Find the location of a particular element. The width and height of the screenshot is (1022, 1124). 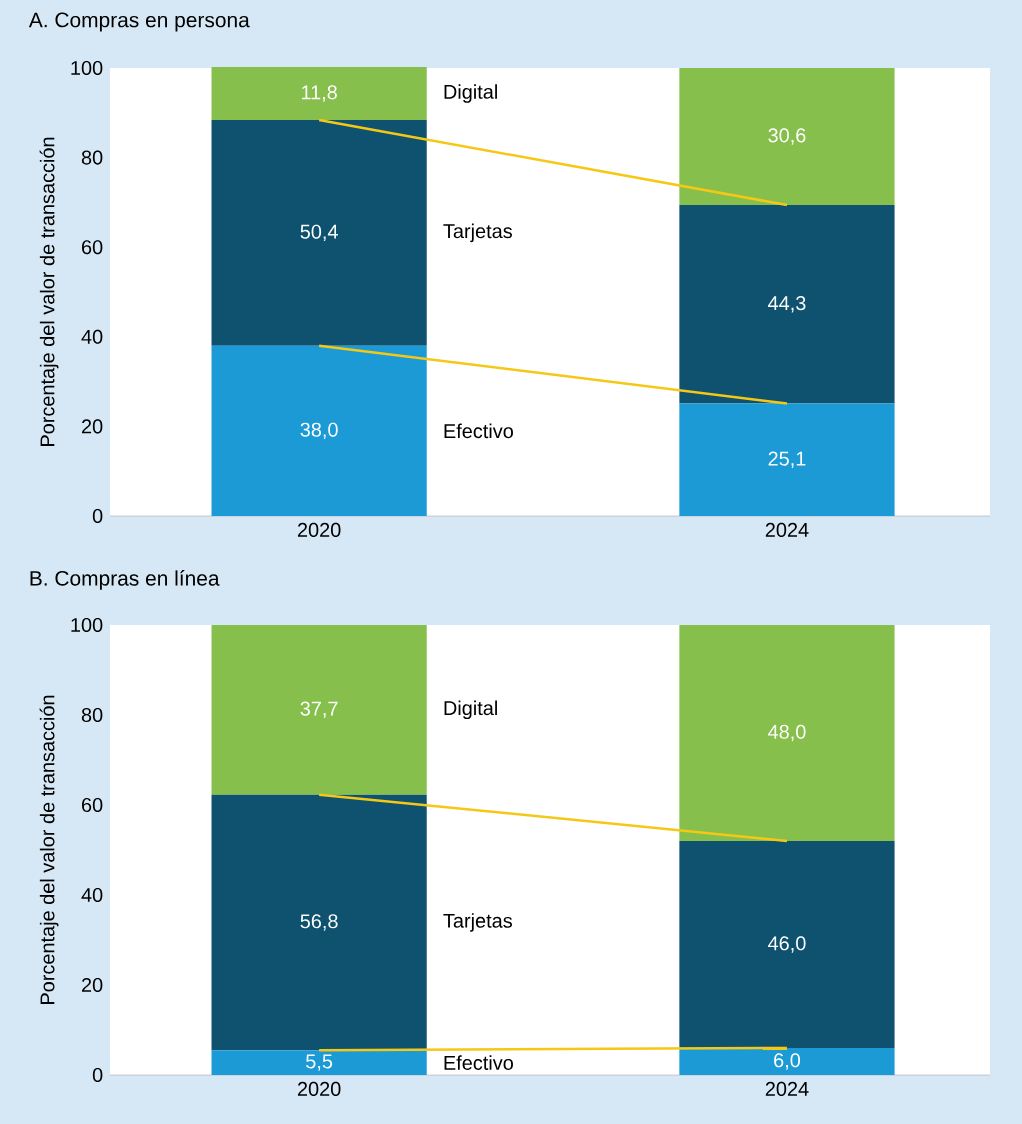

data-label: 5,5 is located at coordinates (319, 1062).